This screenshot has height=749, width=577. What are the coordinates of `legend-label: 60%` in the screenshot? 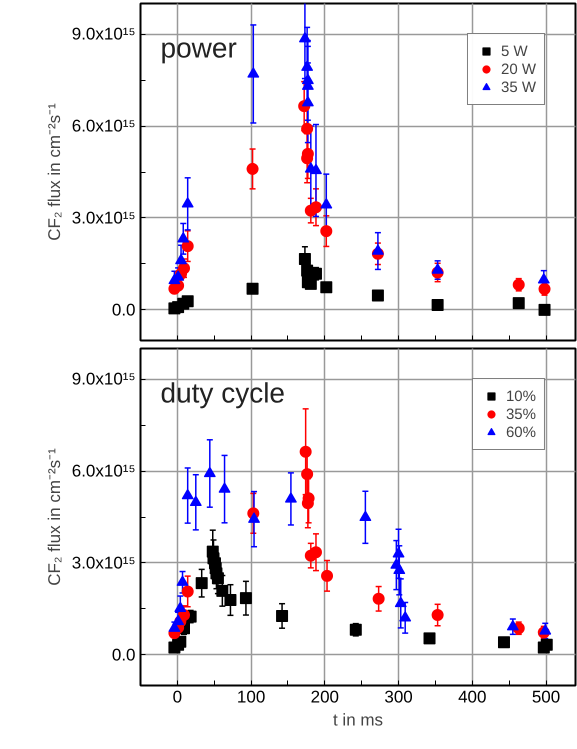 It's located at (521, 432).